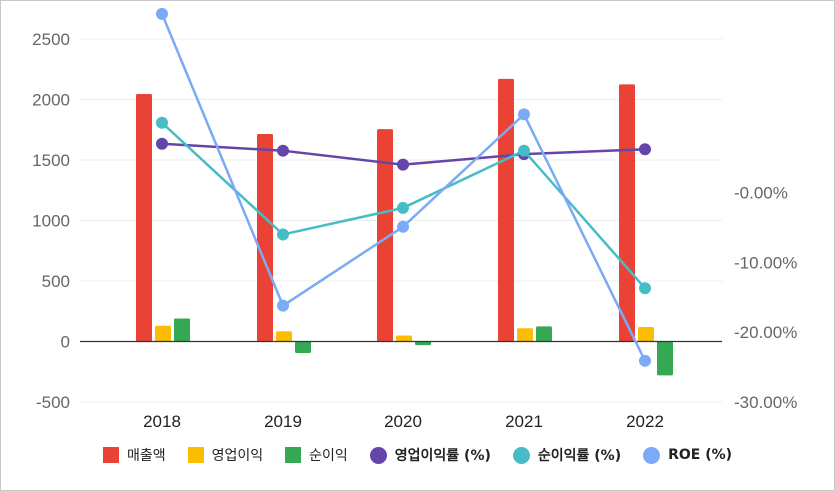  I want to click on x-tick-label: 2020, so click(403, 421).